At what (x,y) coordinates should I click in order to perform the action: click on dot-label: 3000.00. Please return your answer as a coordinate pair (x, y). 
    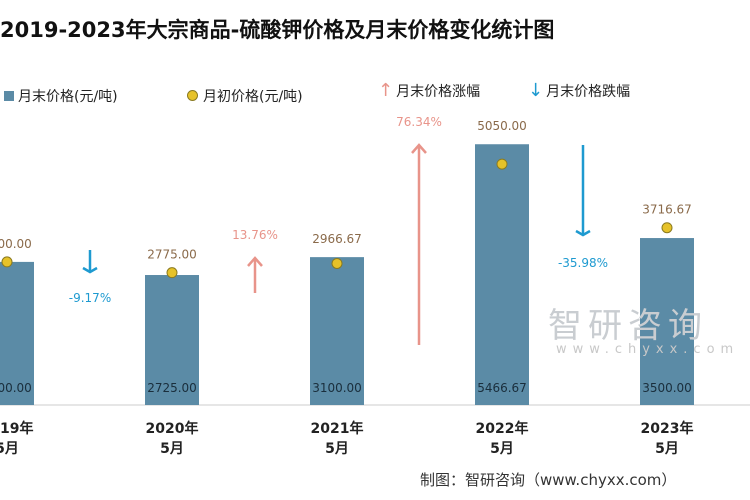
    Looking at the image, I should click on (16, 244).